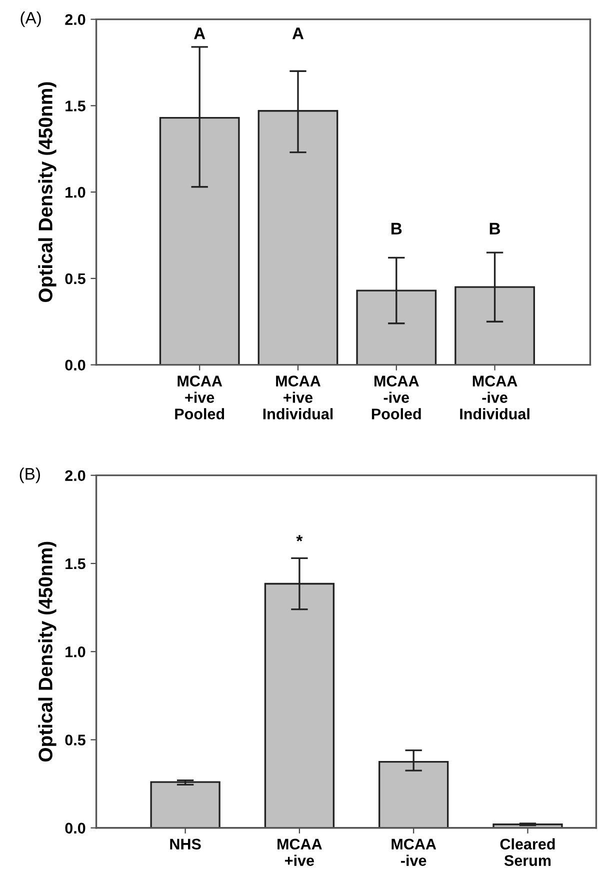 Image resolution: width=598 pixels, height=877 pixels. Describe the element at coordinates (185, 804) in the screenshot. I see `bar` at that location.